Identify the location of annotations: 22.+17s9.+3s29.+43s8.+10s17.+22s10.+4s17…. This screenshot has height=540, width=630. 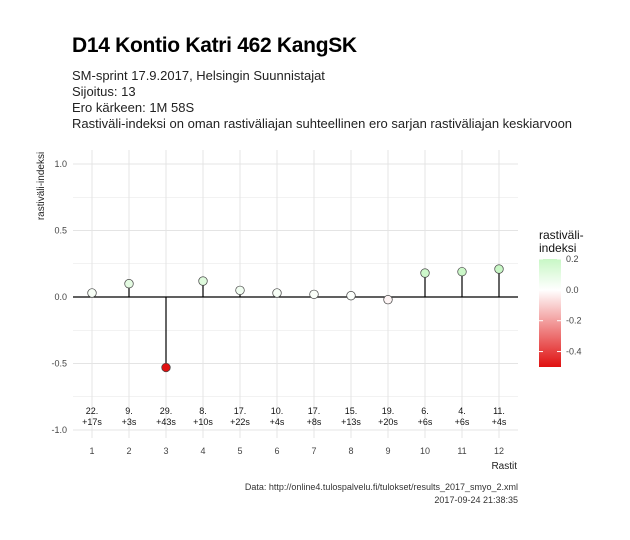
(294, 416).